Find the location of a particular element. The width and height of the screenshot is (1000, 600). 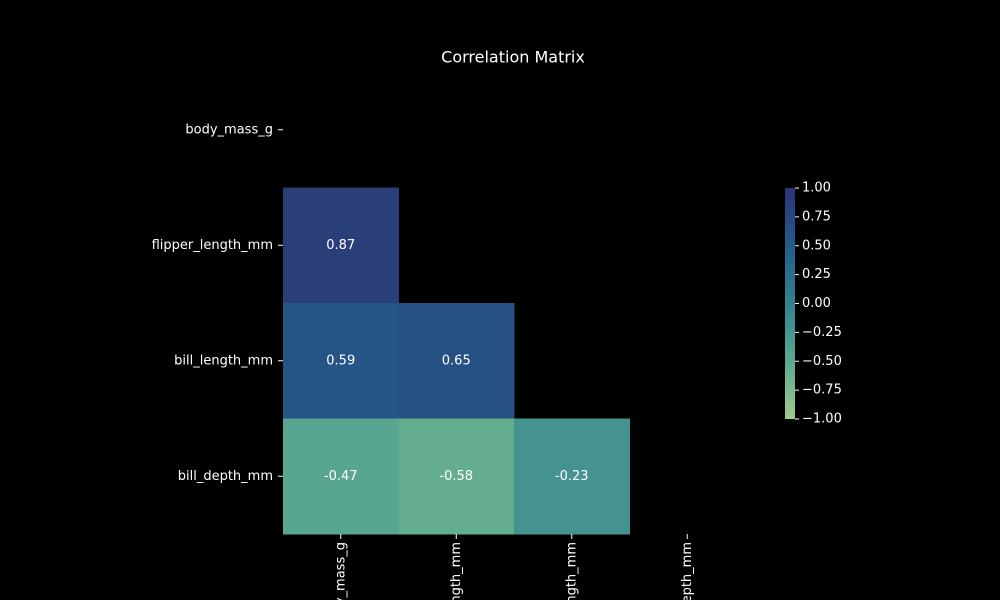

colorbar-tick-label: 0.50 is located at coordinates (816, 245).